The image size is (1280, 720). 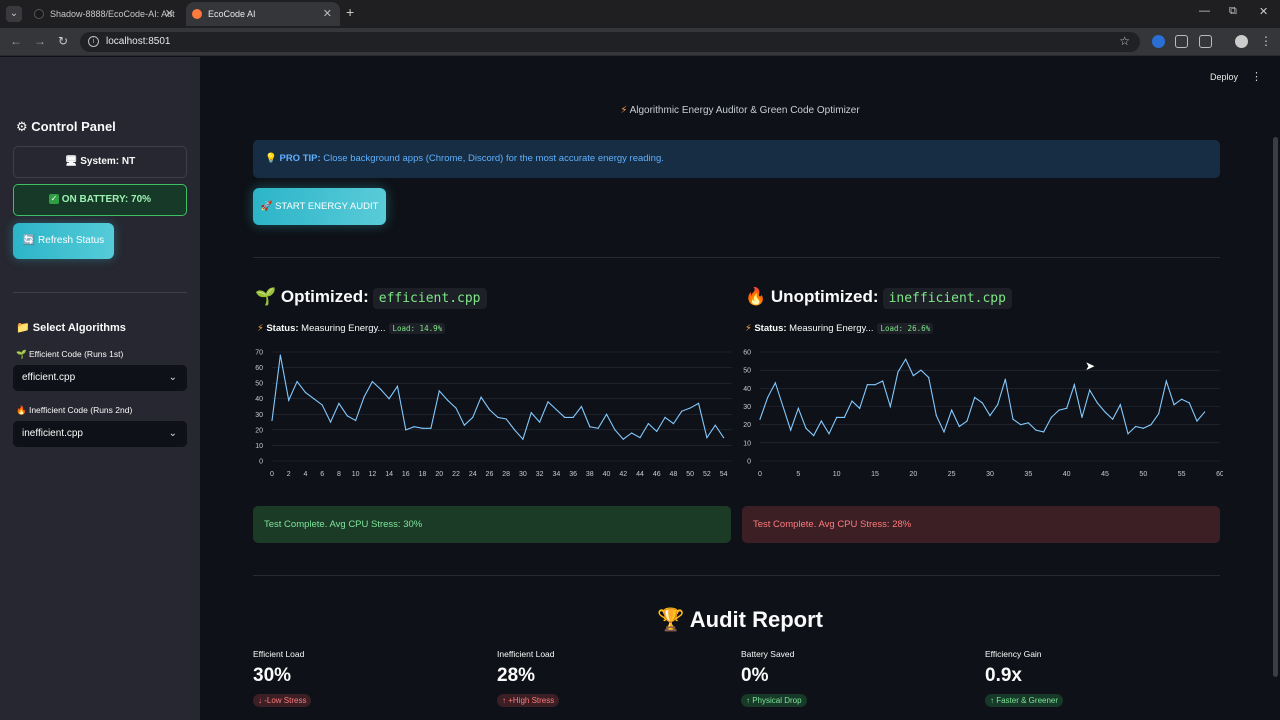 What do you see at coordinates (105, 14) in the screenshot?
I see `browser-tab-github: Shadow-8888/EcoCode-AI: Aut ✕` at bounding box center [105, 14].